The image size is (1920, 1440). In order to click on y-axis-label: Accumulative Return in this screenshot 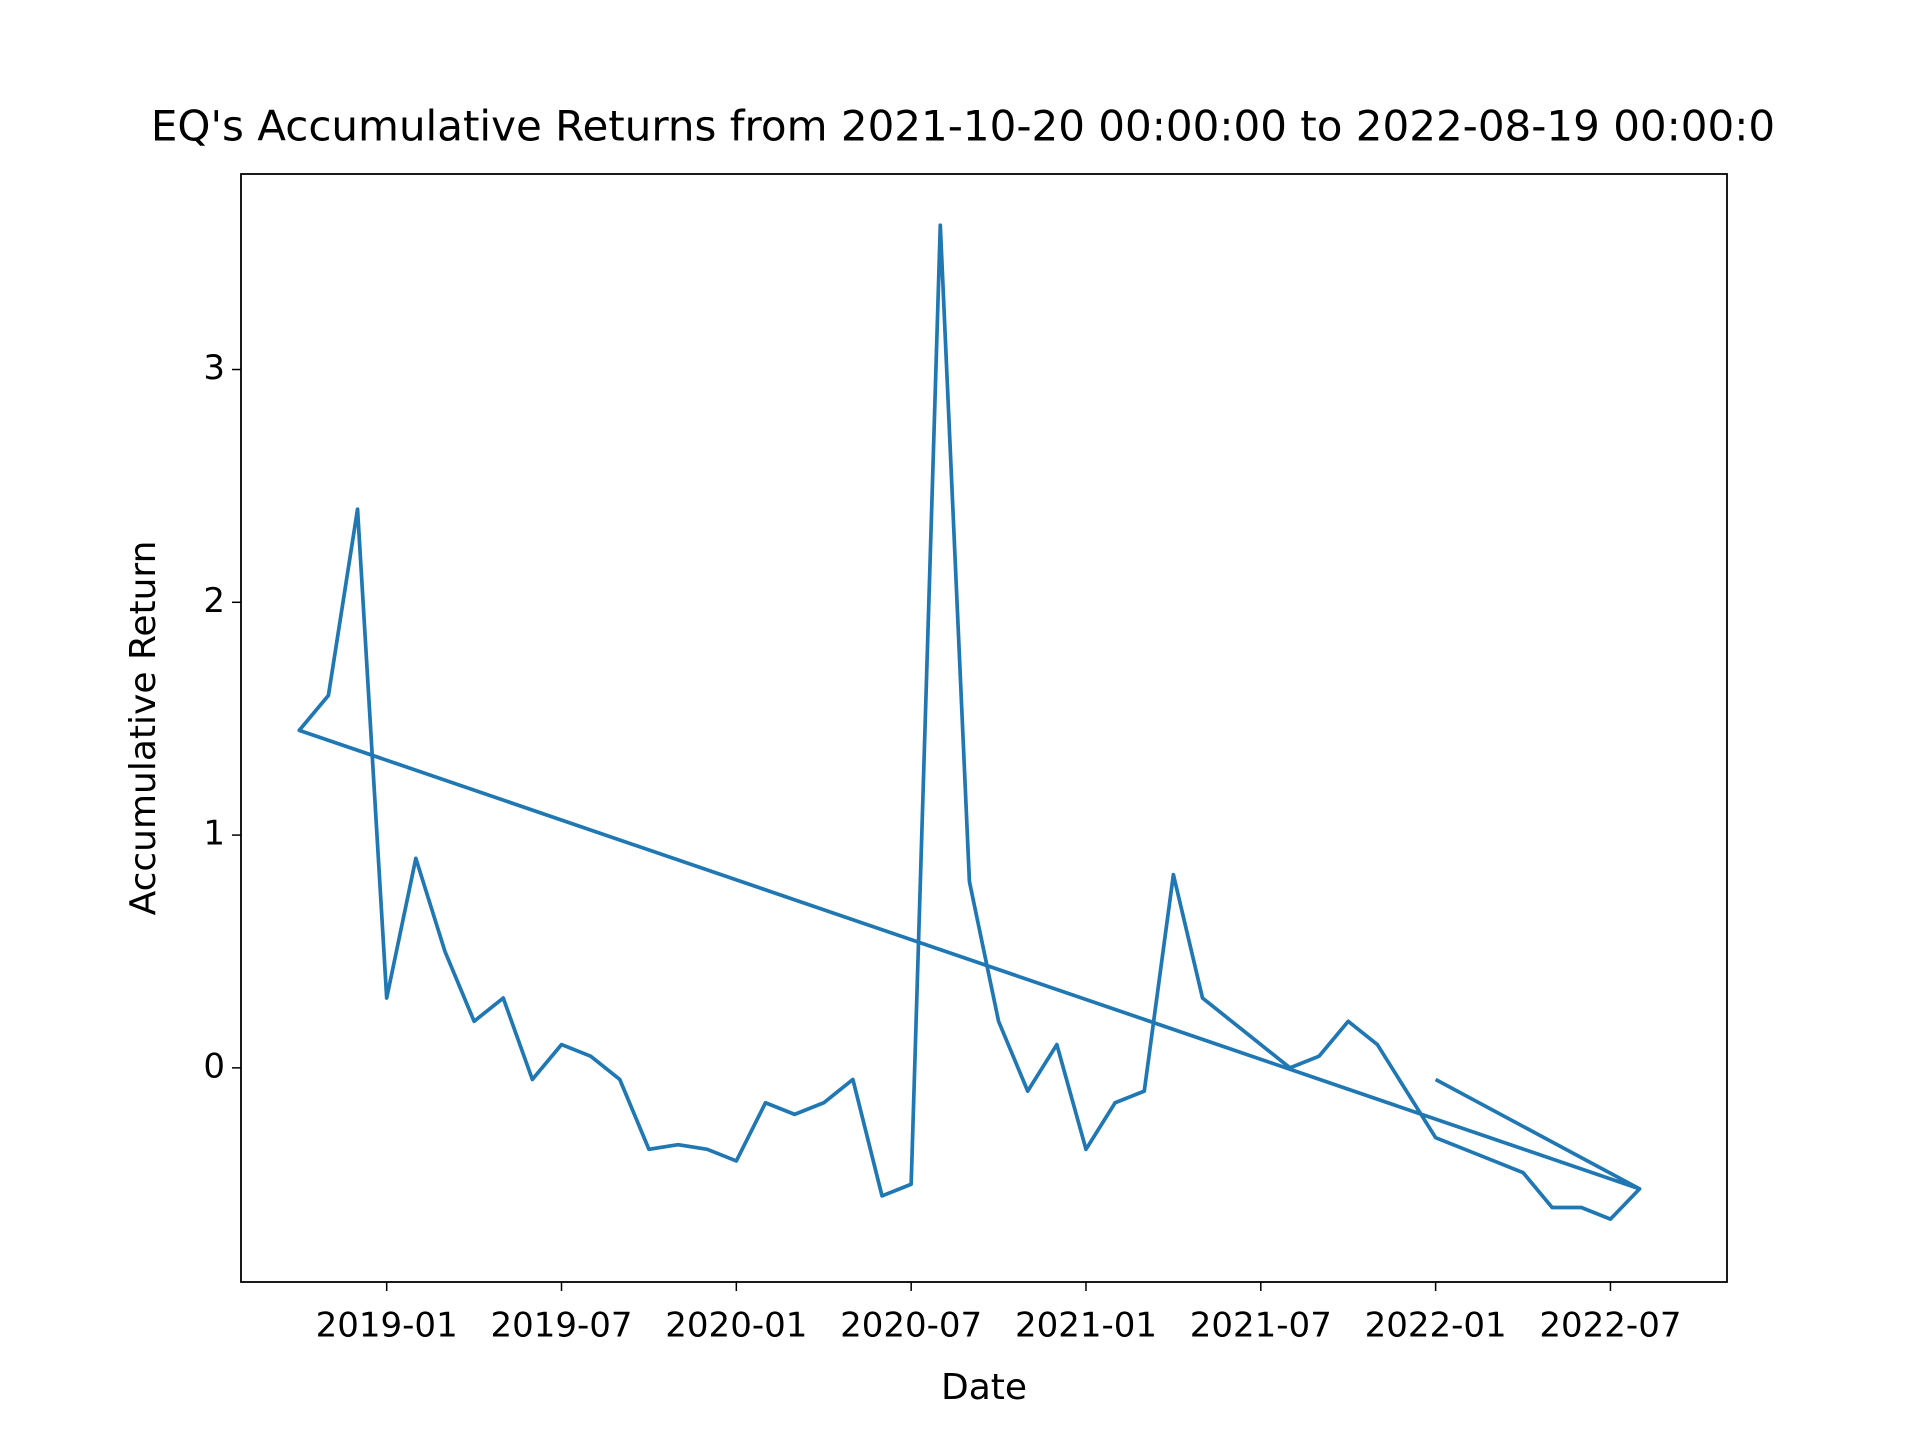, I will do `click(143, 728)`.